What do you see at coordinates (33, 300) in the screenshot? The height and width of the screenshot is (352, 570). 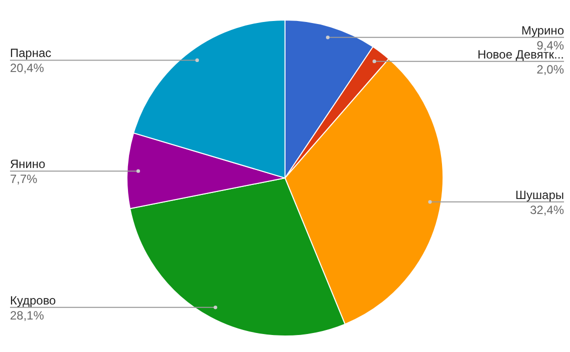 I see `slice-label: Кудрово` at bounding box center [33, 300].